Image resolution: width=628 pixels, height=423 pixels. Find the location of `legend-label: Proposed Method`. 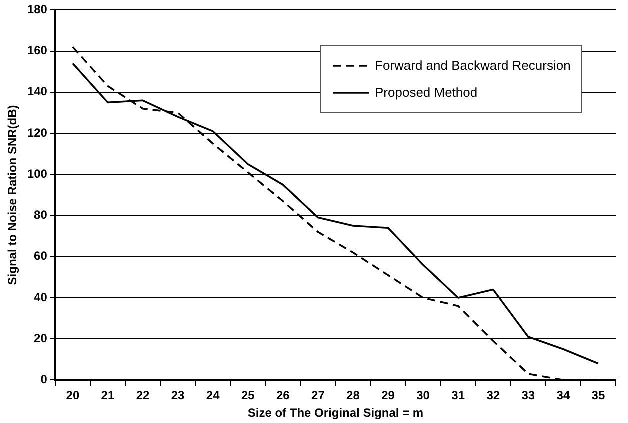

legend-label: Proposed Method is located at coordinates (426, 92).